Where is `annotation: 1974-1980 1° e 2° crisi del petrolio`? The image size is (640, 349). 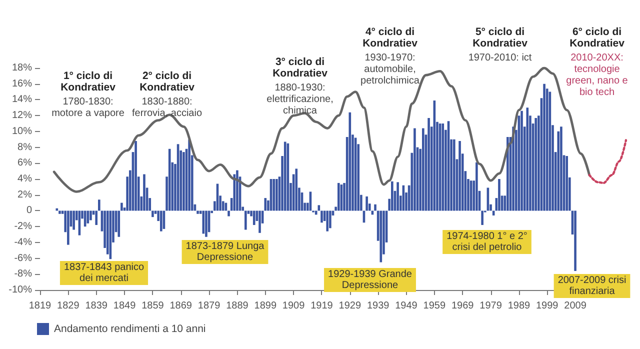
annotation: 1974-1980 1° e 2° crisi del petrolio is located at coordinates (487, 242).